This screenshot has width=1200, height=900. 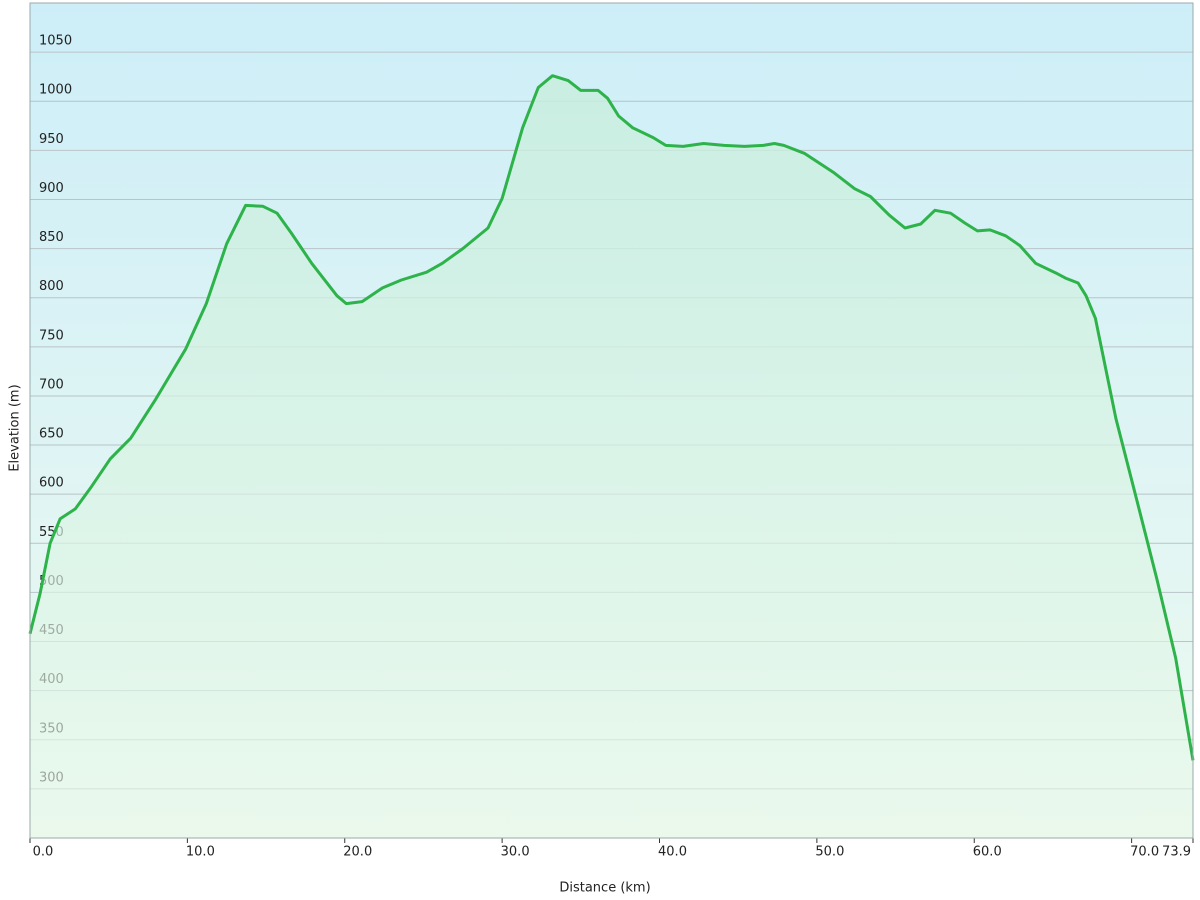 What do you see at coordinates (51, 139) in the screenshot?
I see `y-tick-label: 950` at bounding box center [51, 139].